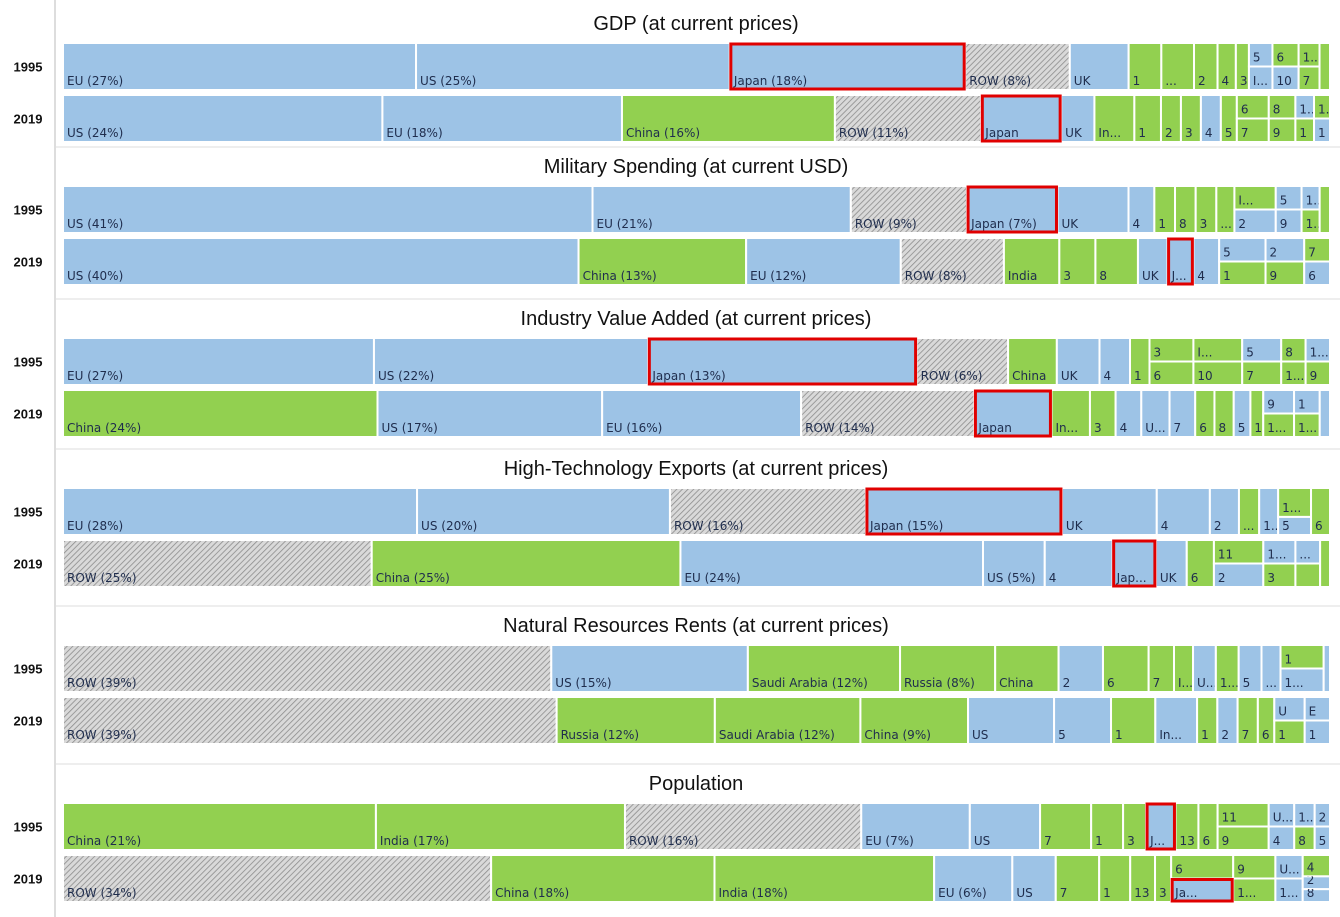  I want to click on cell-label: E, so click(1313, 712).